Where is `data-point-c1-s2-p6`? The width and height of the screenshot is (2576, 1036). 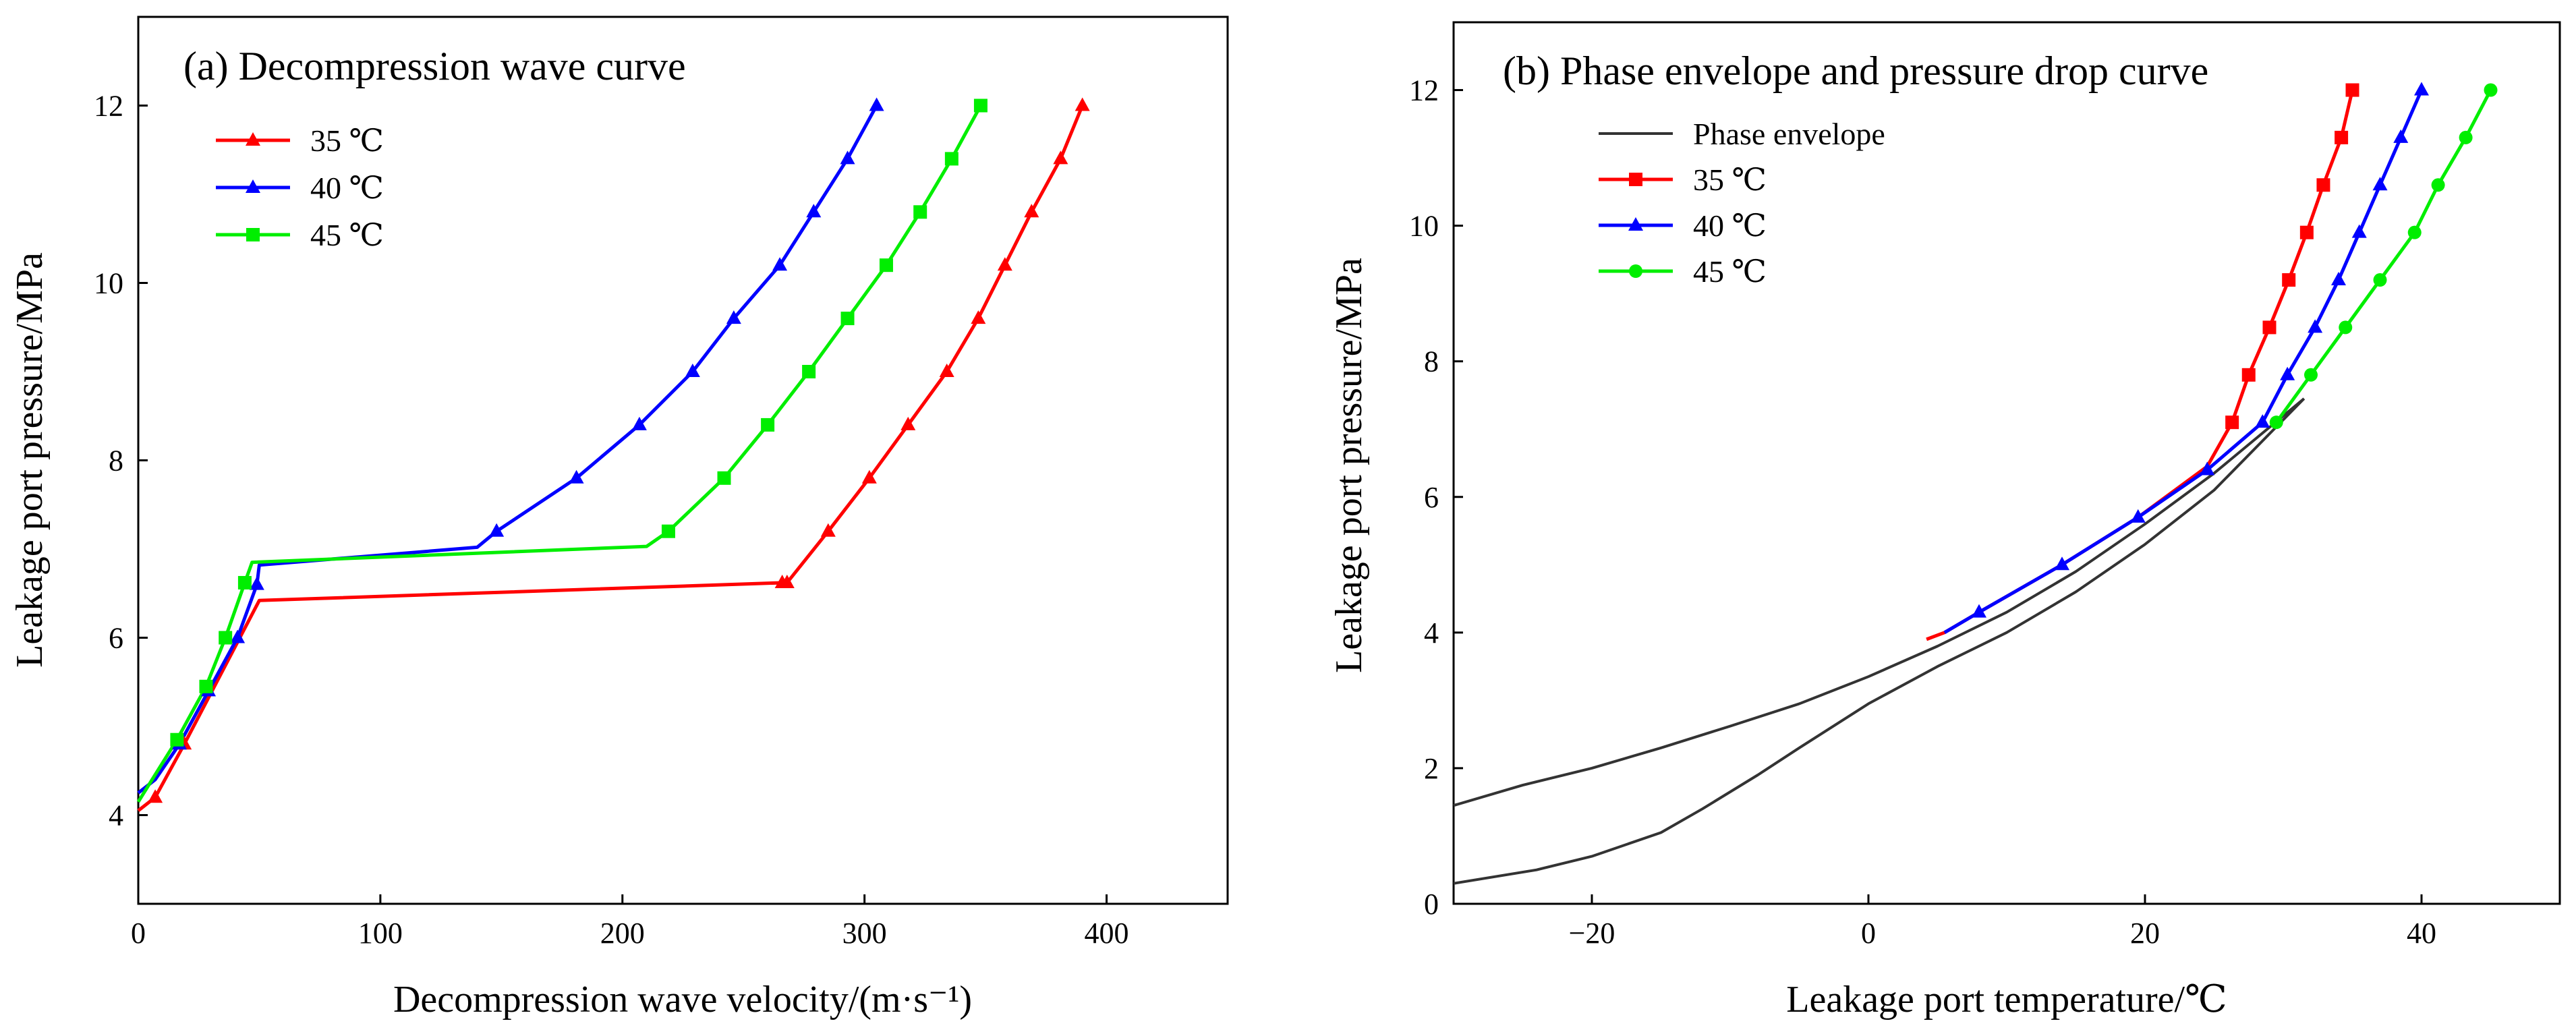
data-point-c1-s2-p6 is located at coordinates (2342, 137).